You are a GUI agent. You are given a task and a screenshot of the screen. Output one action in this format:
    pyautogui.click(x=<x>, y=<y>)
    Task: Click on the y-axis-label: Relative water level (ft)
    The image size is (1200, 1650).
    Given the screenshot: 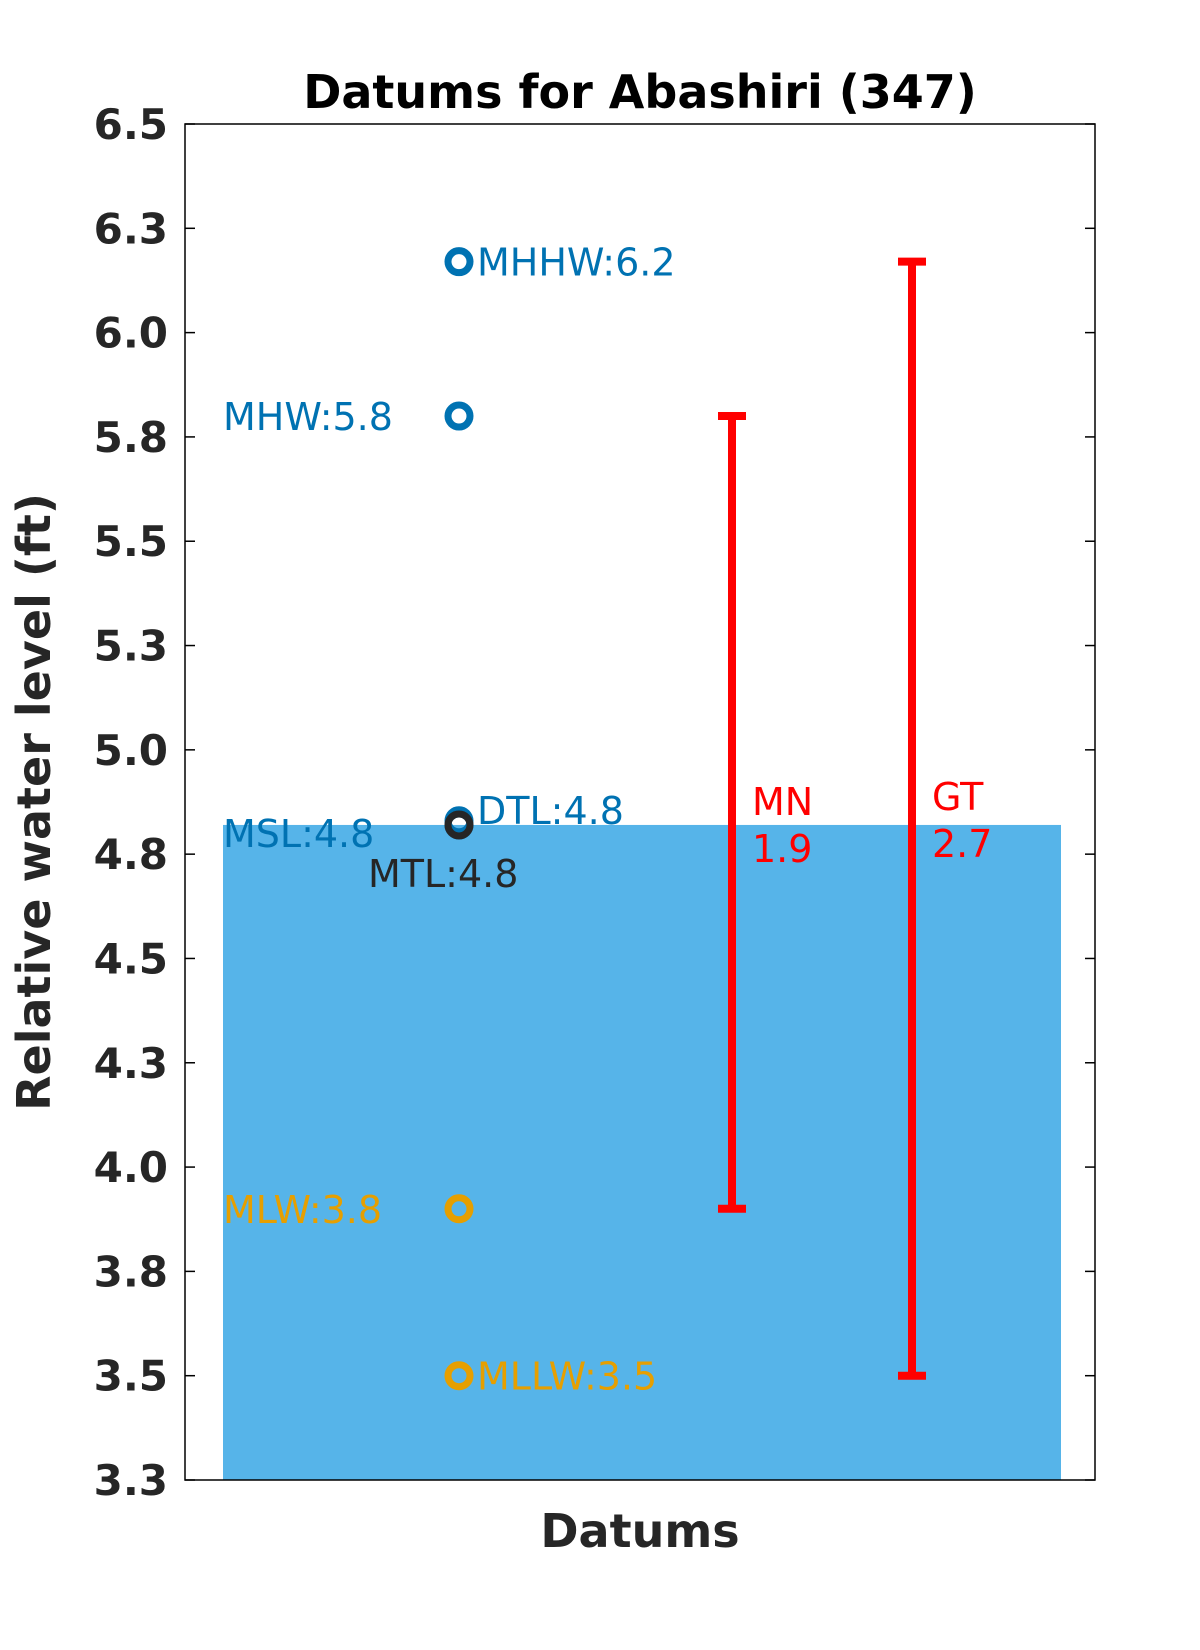 What is the action you would take?
    pyautogui.click(x=34, y=802)
    